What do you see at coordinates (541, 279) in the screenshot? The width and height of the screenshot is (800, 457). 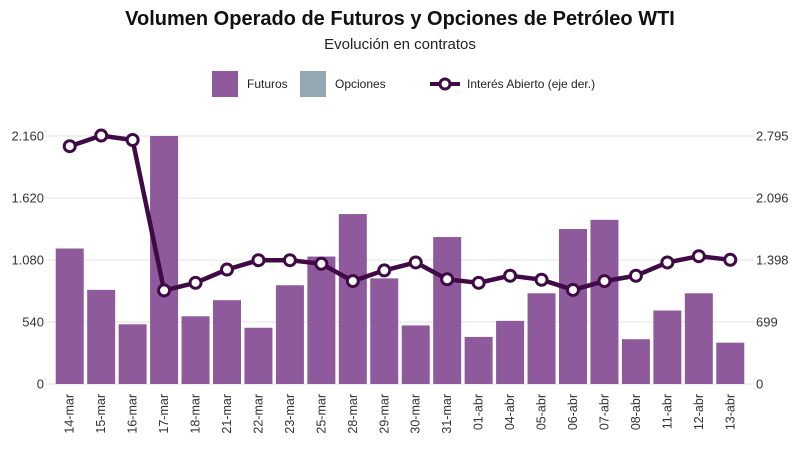 I see `point-interes-05-abr` at bounding box center [541, 279].